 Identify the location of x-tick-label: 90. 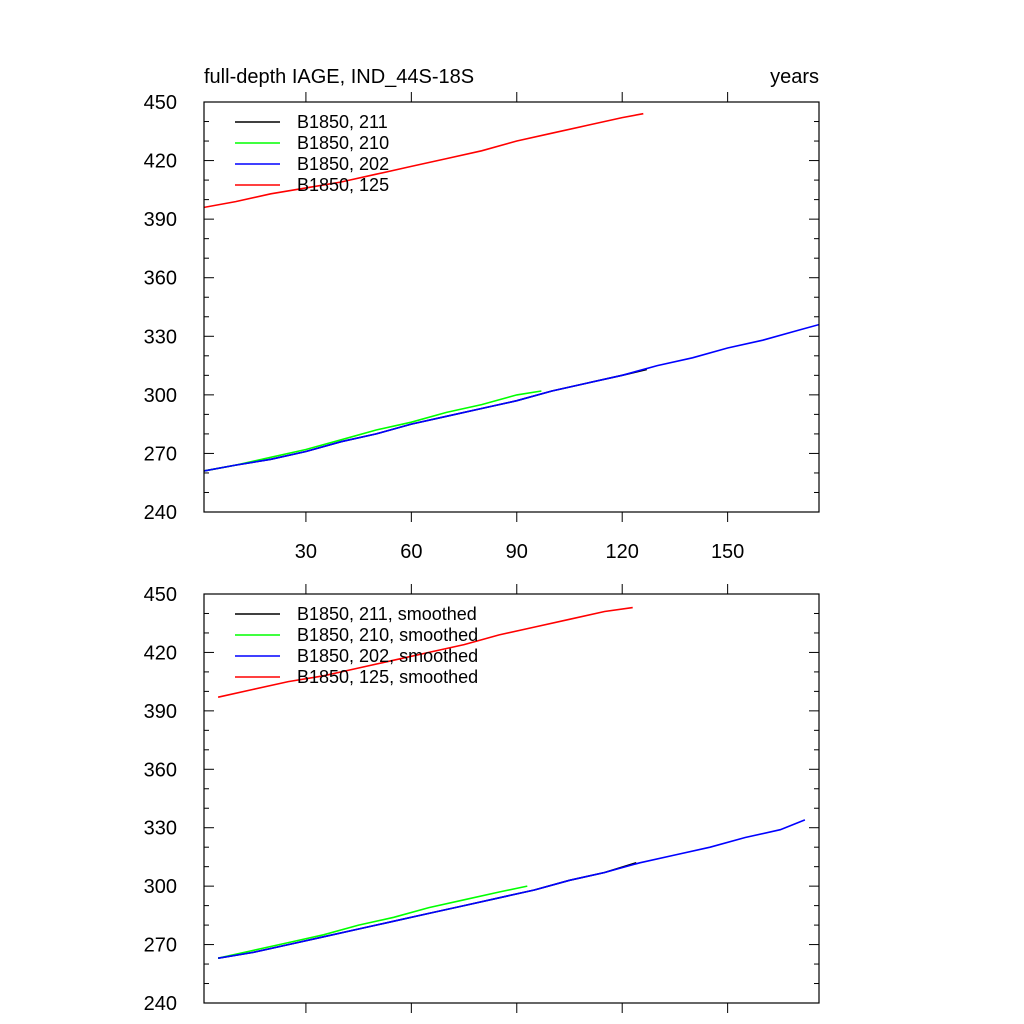
(517, 552).